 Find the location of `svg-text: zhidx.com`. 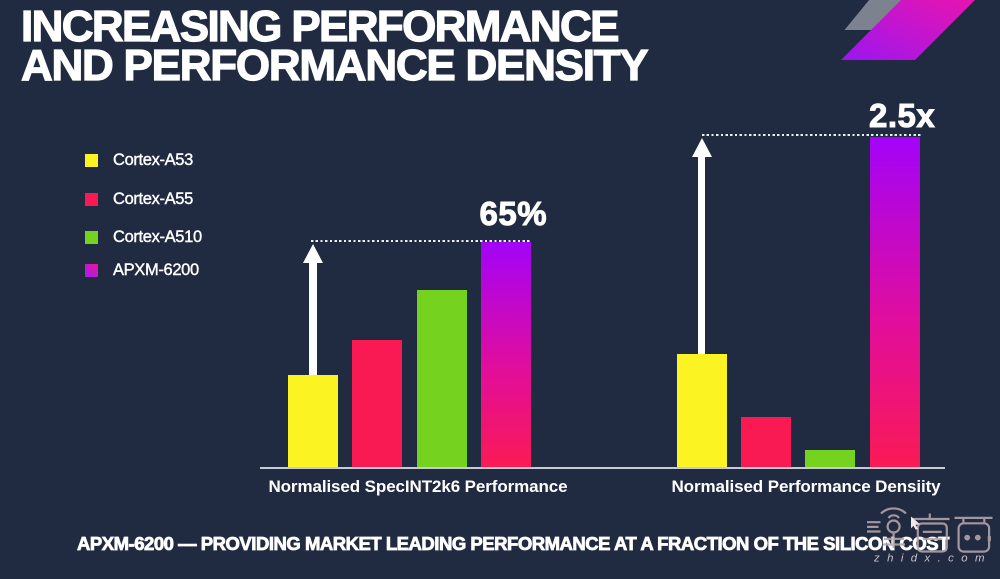

svg-text: zhidx.com is located at coordinates (932, 559).